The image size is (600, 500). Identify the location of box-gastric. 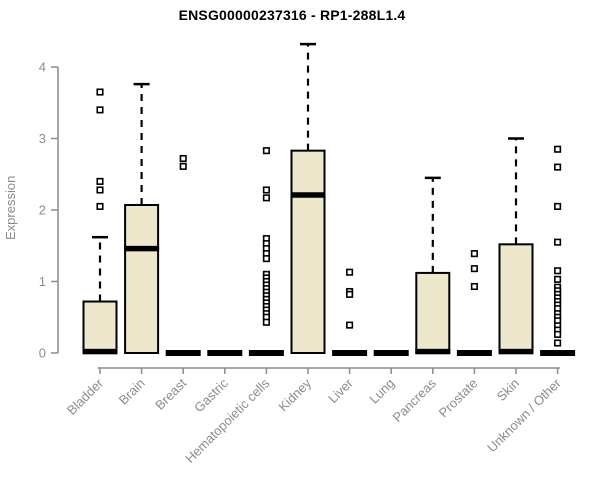
(225, 353).